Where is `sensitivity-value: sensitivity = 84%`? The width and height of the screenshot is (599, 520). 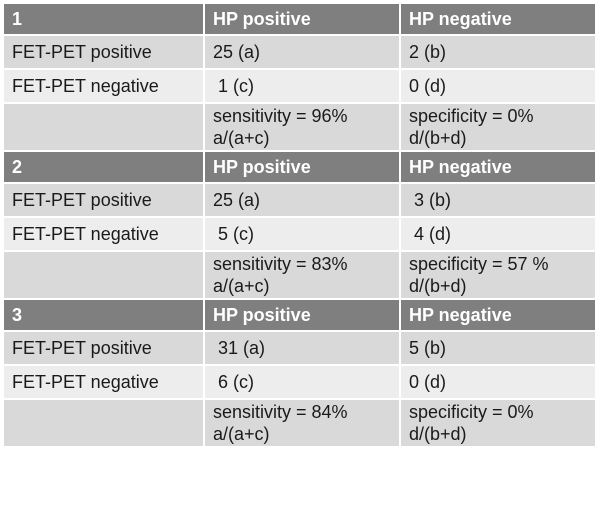
sensitivity-value: sensitivity = 84% is located at coordinates (280, 412).